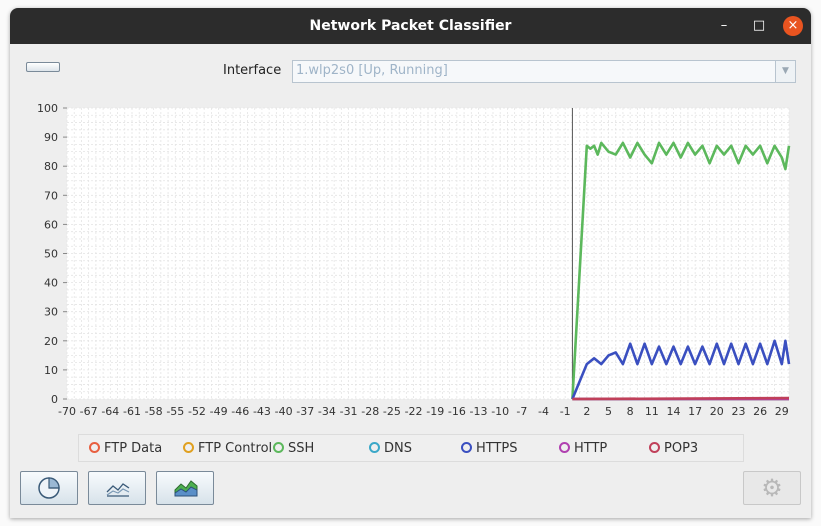 The image size is (821, 526). Describe the element at coordinates (372, 70) in the screenshot. I see `interface-value: 1.wlp2s0 [Up, Running]` at that location.